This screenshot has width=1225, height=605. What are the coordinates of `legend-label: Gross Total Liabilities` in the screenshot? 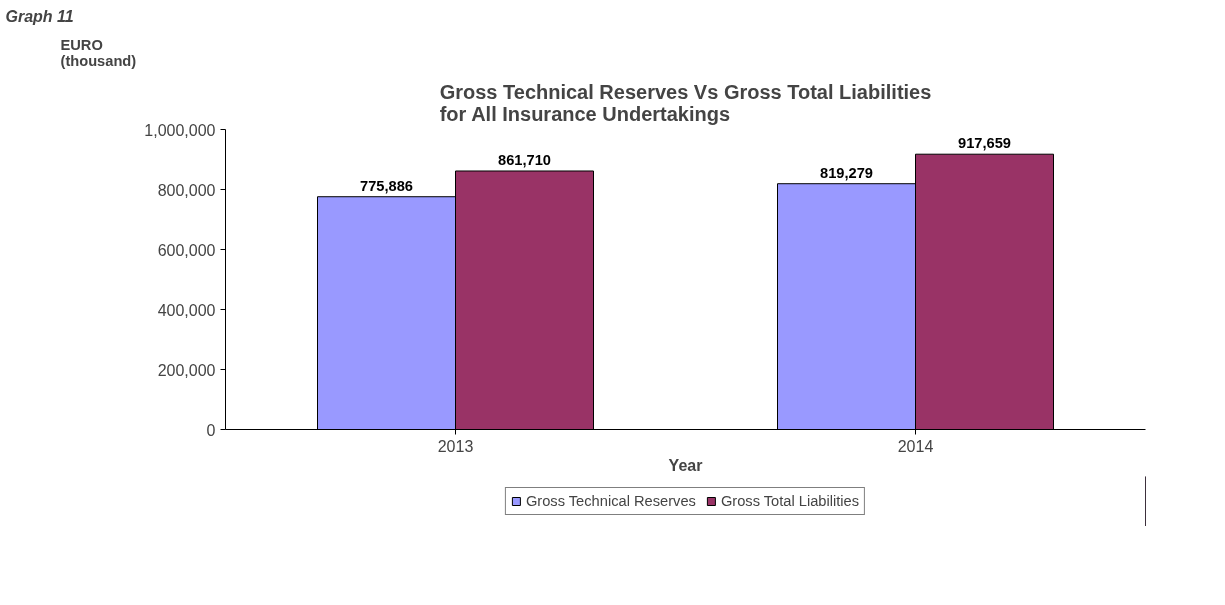 It's located at (790, 501).